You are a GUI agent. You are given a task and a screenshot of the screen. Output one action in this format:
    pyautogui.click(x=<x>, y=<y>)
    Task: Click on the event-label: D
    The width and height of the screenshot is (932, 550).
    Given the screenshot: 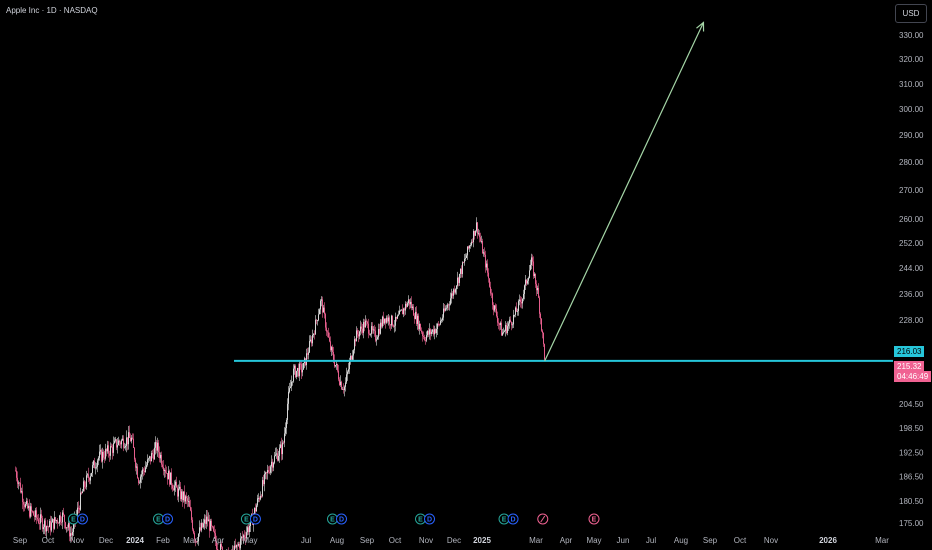 What is the action you would take?
    pyautogui.click(x=82, y=520)
    